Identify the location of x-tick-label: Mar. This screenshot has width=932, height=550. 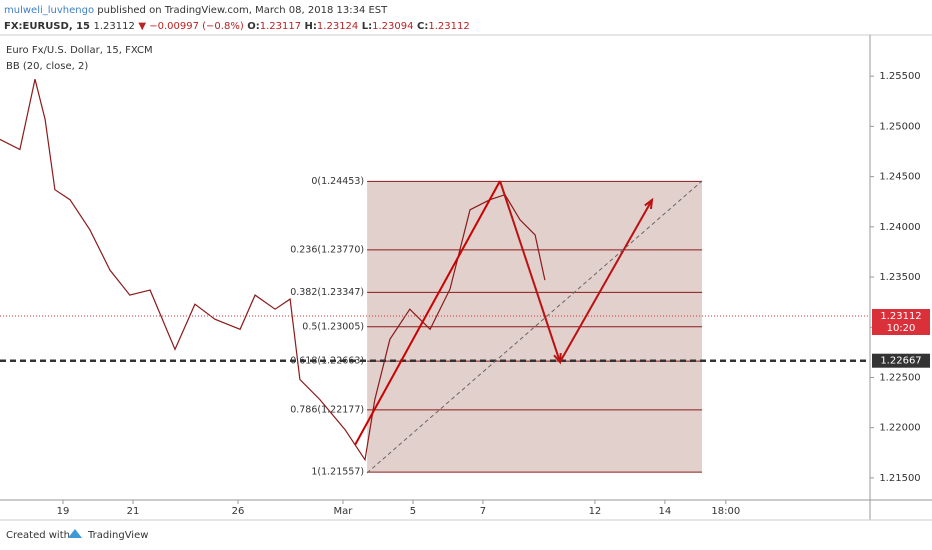
(344, 511).